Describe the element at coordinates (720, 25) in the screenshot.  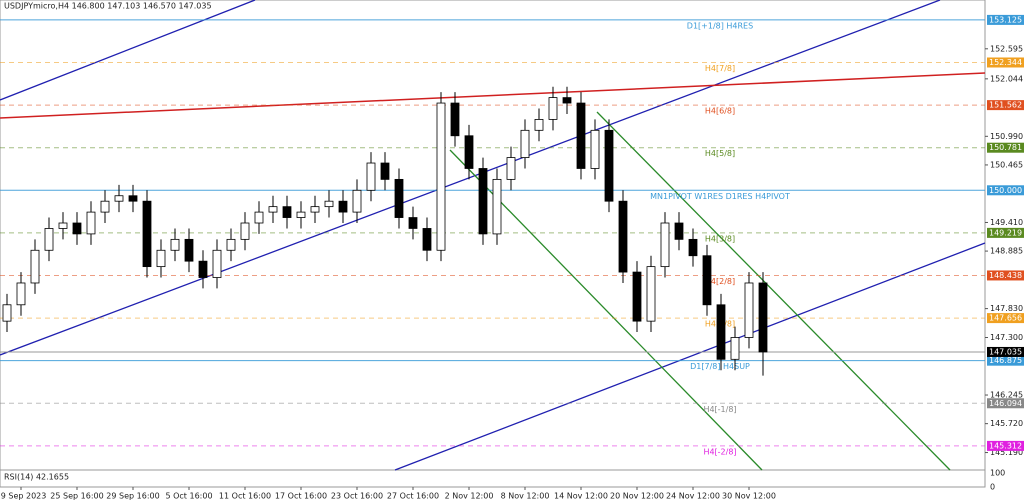
I see `level-label: D1[+1/8] H4RES` at that location.